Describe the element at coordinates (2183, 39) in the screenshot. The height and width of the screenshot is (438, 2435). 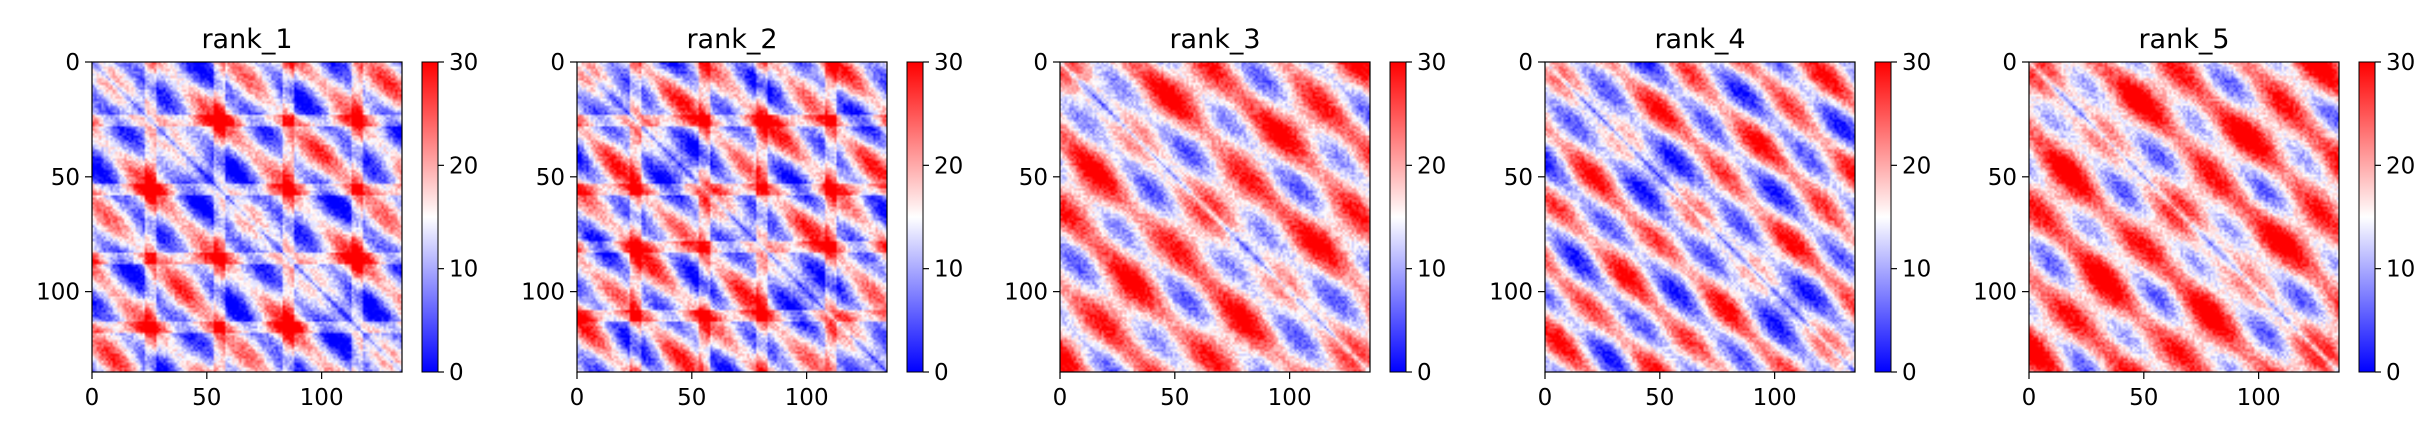
I see `chart-title: rank_5` at that location.